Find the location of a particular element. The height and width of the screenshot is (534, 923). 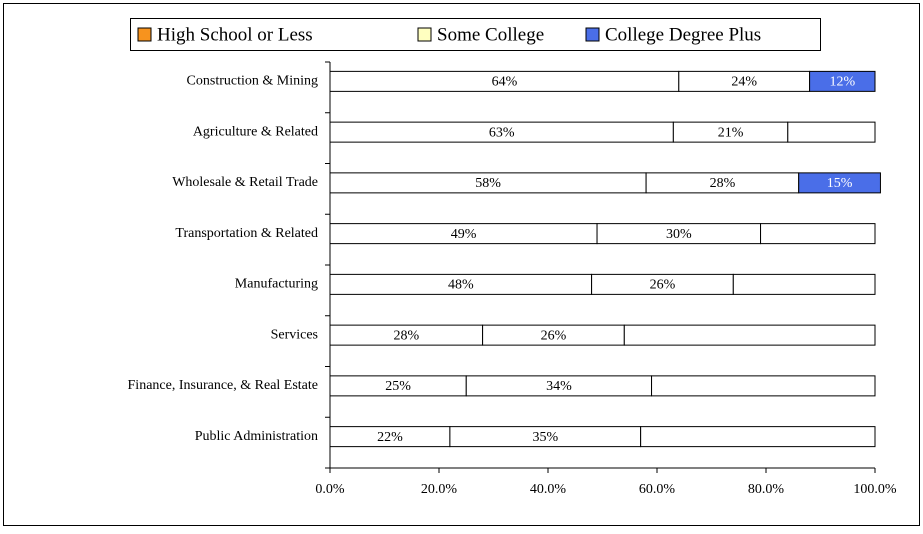

x-tick-label: 20.0% is located at coordinates (439, 489).